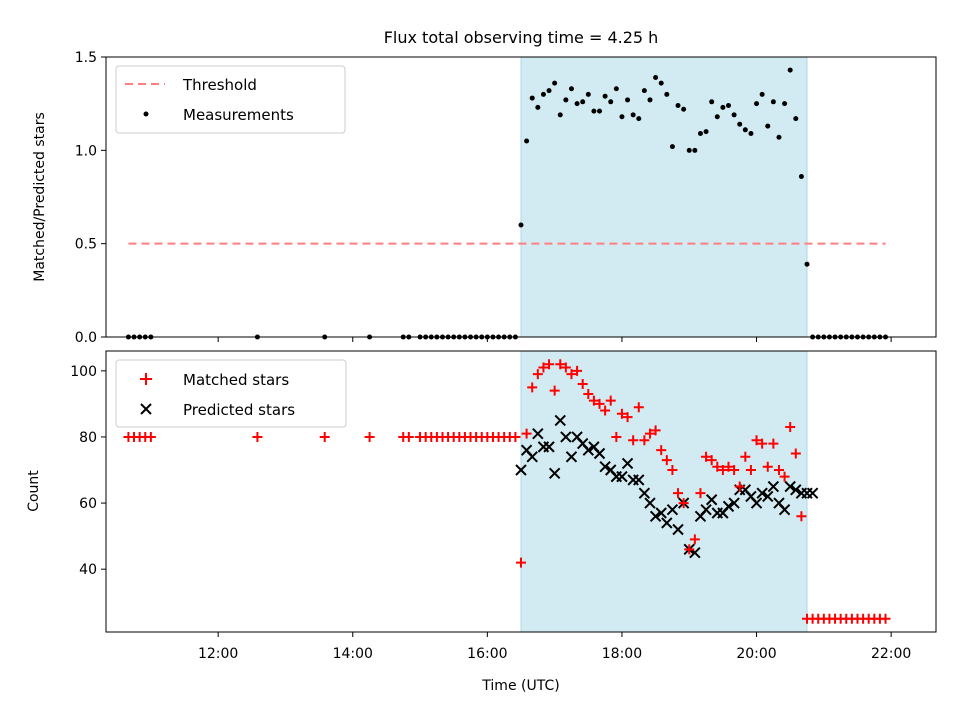 The image size is (960, 720). I want to click on top-legend-box, so click(230, 99).